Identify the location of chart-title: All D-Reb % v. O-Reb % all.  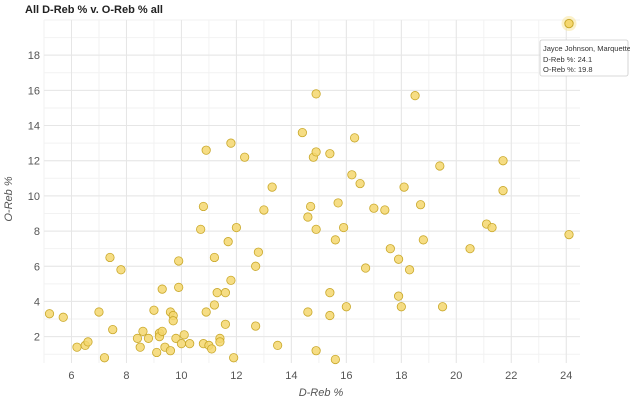
(94, 10).